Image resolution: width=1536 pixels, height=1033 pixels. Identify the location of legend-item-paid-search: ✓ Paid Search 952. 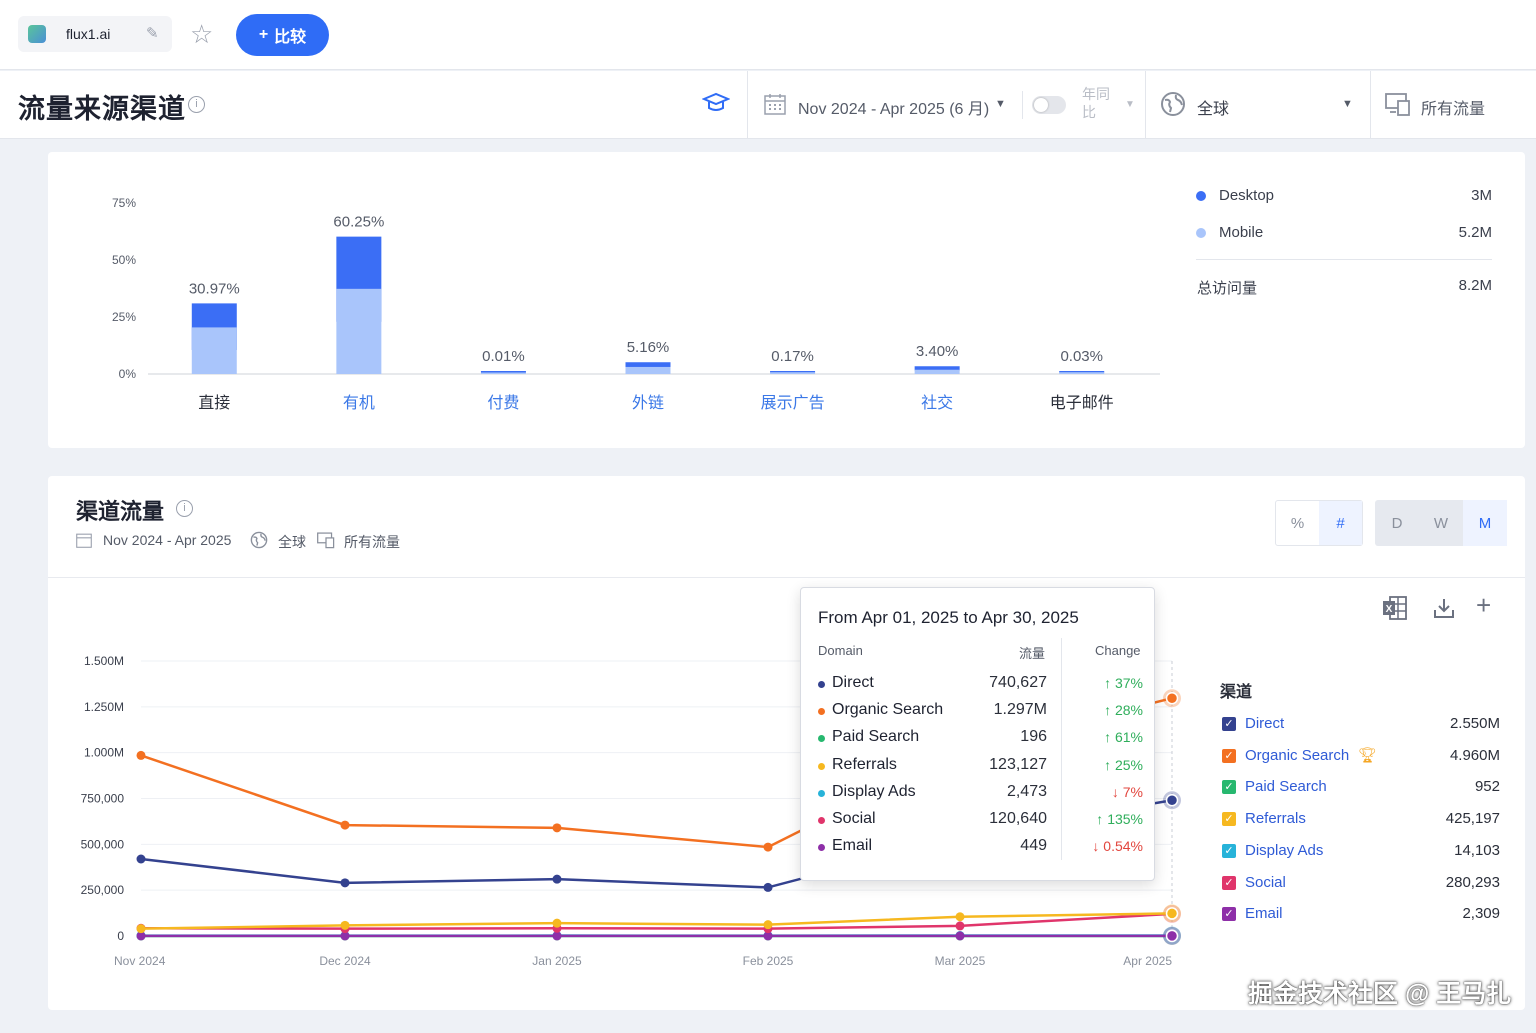
(1361, 788).